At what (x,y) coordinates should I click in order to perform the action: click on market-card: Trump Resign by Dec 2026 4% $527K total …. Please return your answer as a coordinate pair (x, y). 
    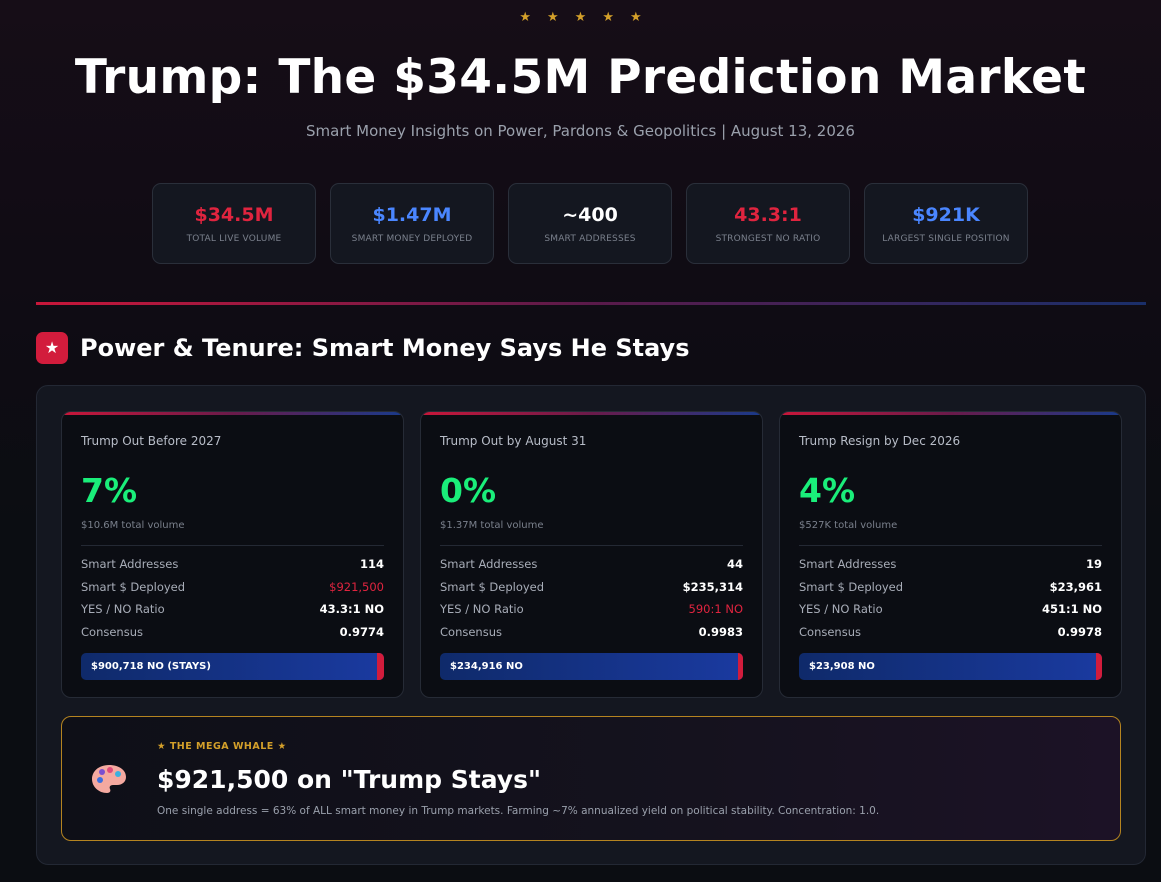
    Looking at the image, I should click on (950, 554).